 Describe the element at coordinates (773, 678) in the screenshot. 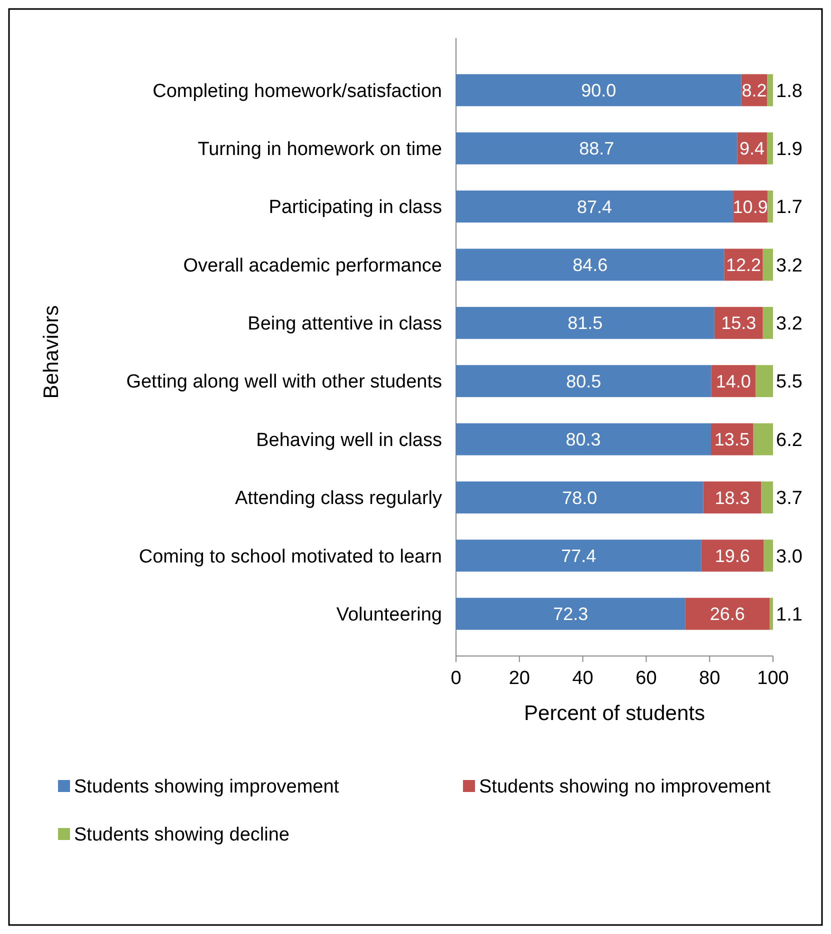

I see `x-tick-label: 100` at that location.